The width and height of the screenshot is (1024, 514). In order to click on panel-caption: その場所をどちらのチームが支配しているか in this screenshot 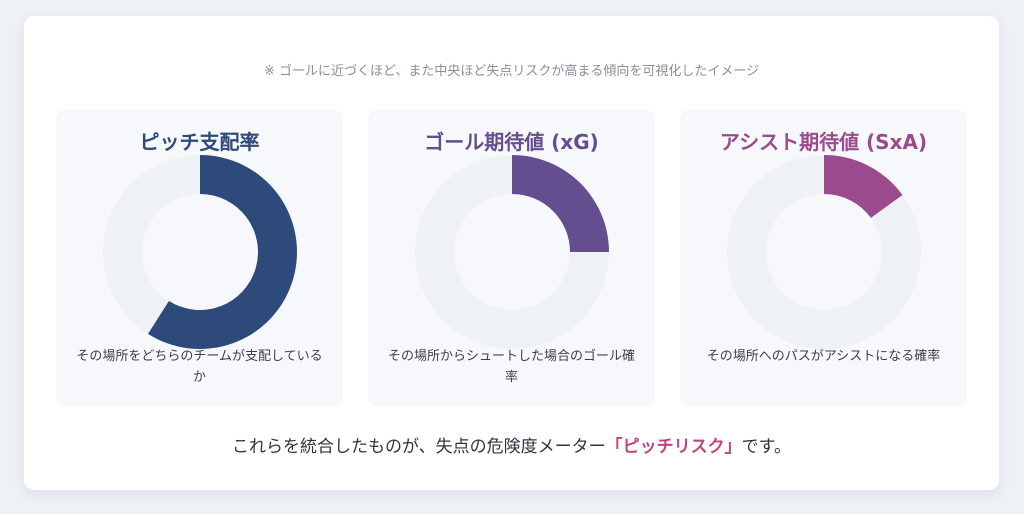, I will do `click(199, 367)`.